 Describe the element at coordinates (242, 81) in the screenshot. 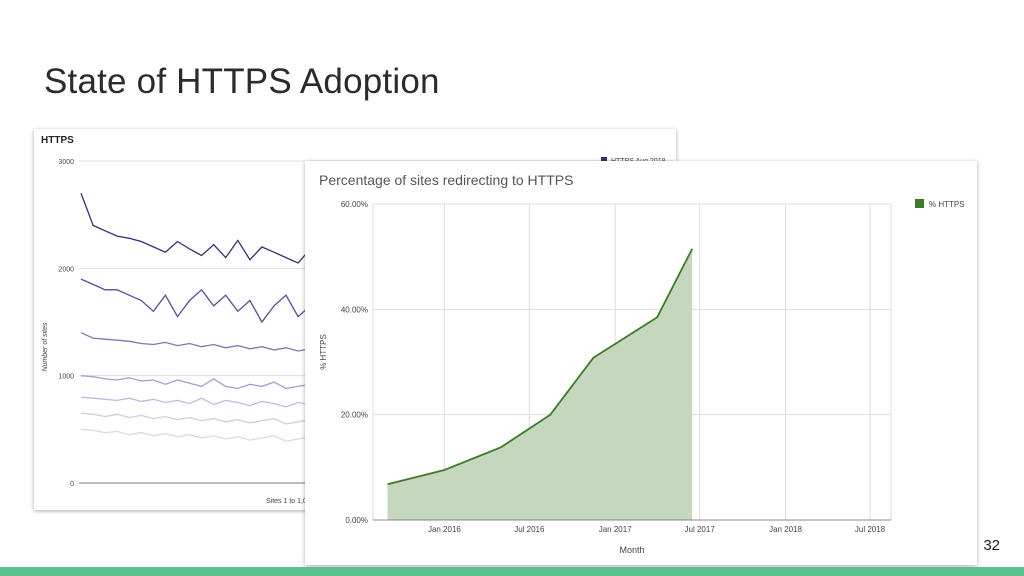

I see `slide-title: State of HTTPS Adoption` at that location.